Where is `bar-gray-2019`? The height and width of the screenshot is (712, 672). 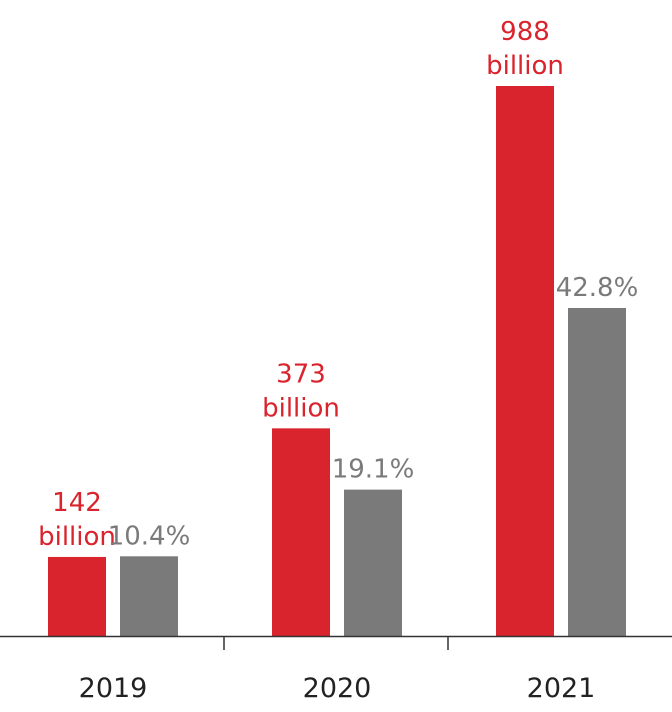
bar-gray-2019 is located at coordinates (149, 596).